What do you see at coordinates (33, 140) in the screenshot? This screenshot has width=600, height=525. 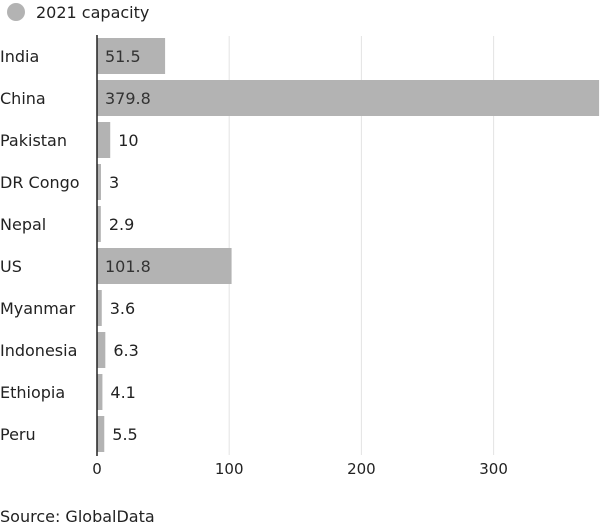 I see `category-label: Pakistan` at bounding box center [33, 140].